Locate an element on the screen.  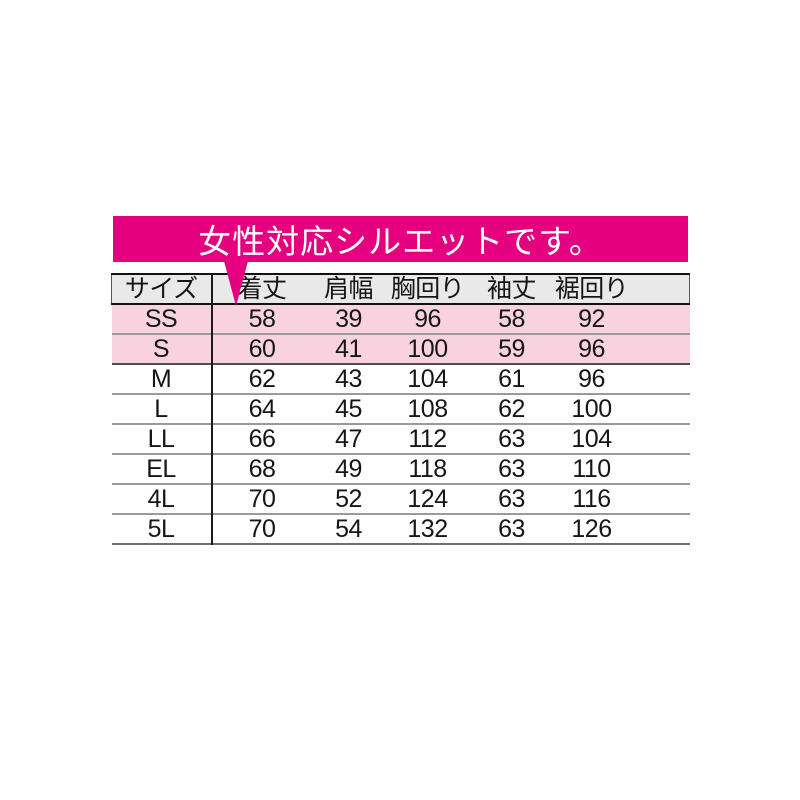
table-row: M 62 43 104 61 96 is located at coordinates (400, 379).